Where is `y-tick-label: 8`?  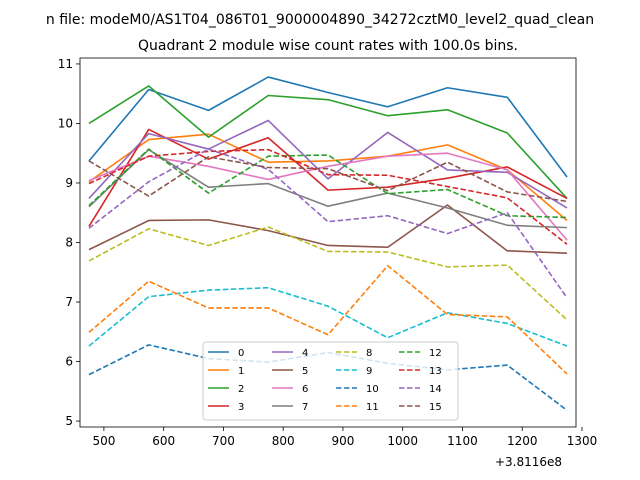 y-tick-label: 8 is located at coordinates (69, 243).